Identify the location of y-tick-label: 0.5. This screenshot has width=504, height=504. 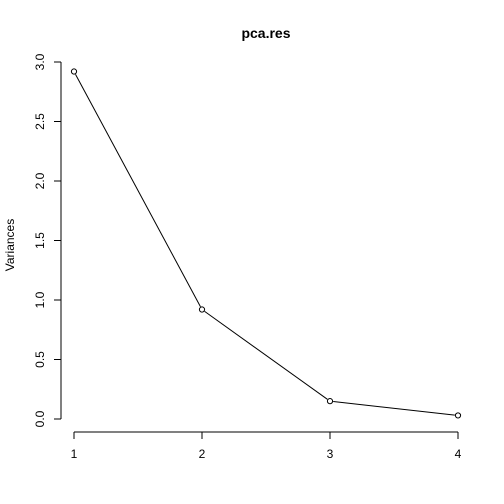
(40, 359).